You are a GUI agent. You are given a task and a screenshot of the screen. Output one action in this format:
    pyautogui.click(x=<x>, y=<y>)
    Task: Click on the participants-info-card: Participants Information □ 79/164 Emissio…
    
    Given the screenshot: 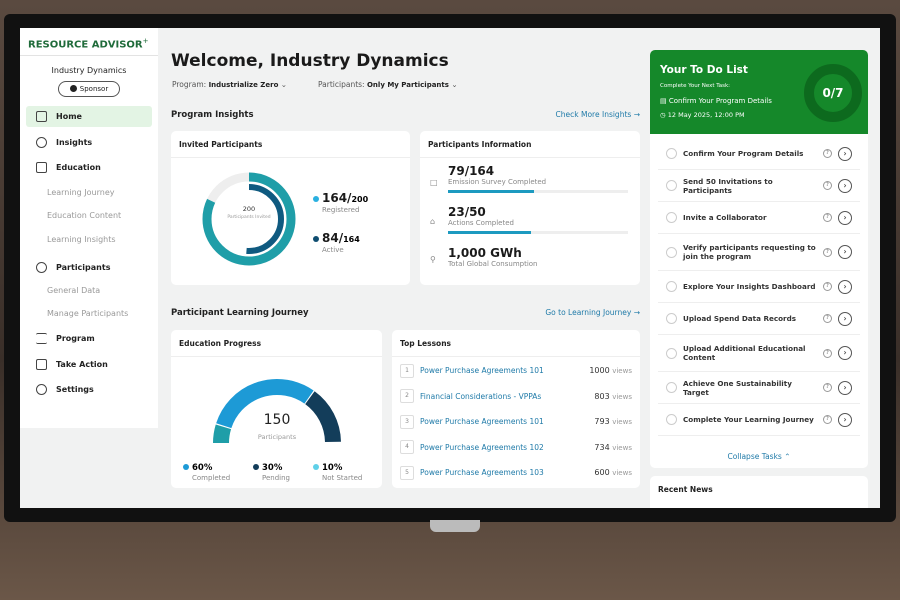 What is the action you would take?
    pyautogui.click(x=530, y=208)
    